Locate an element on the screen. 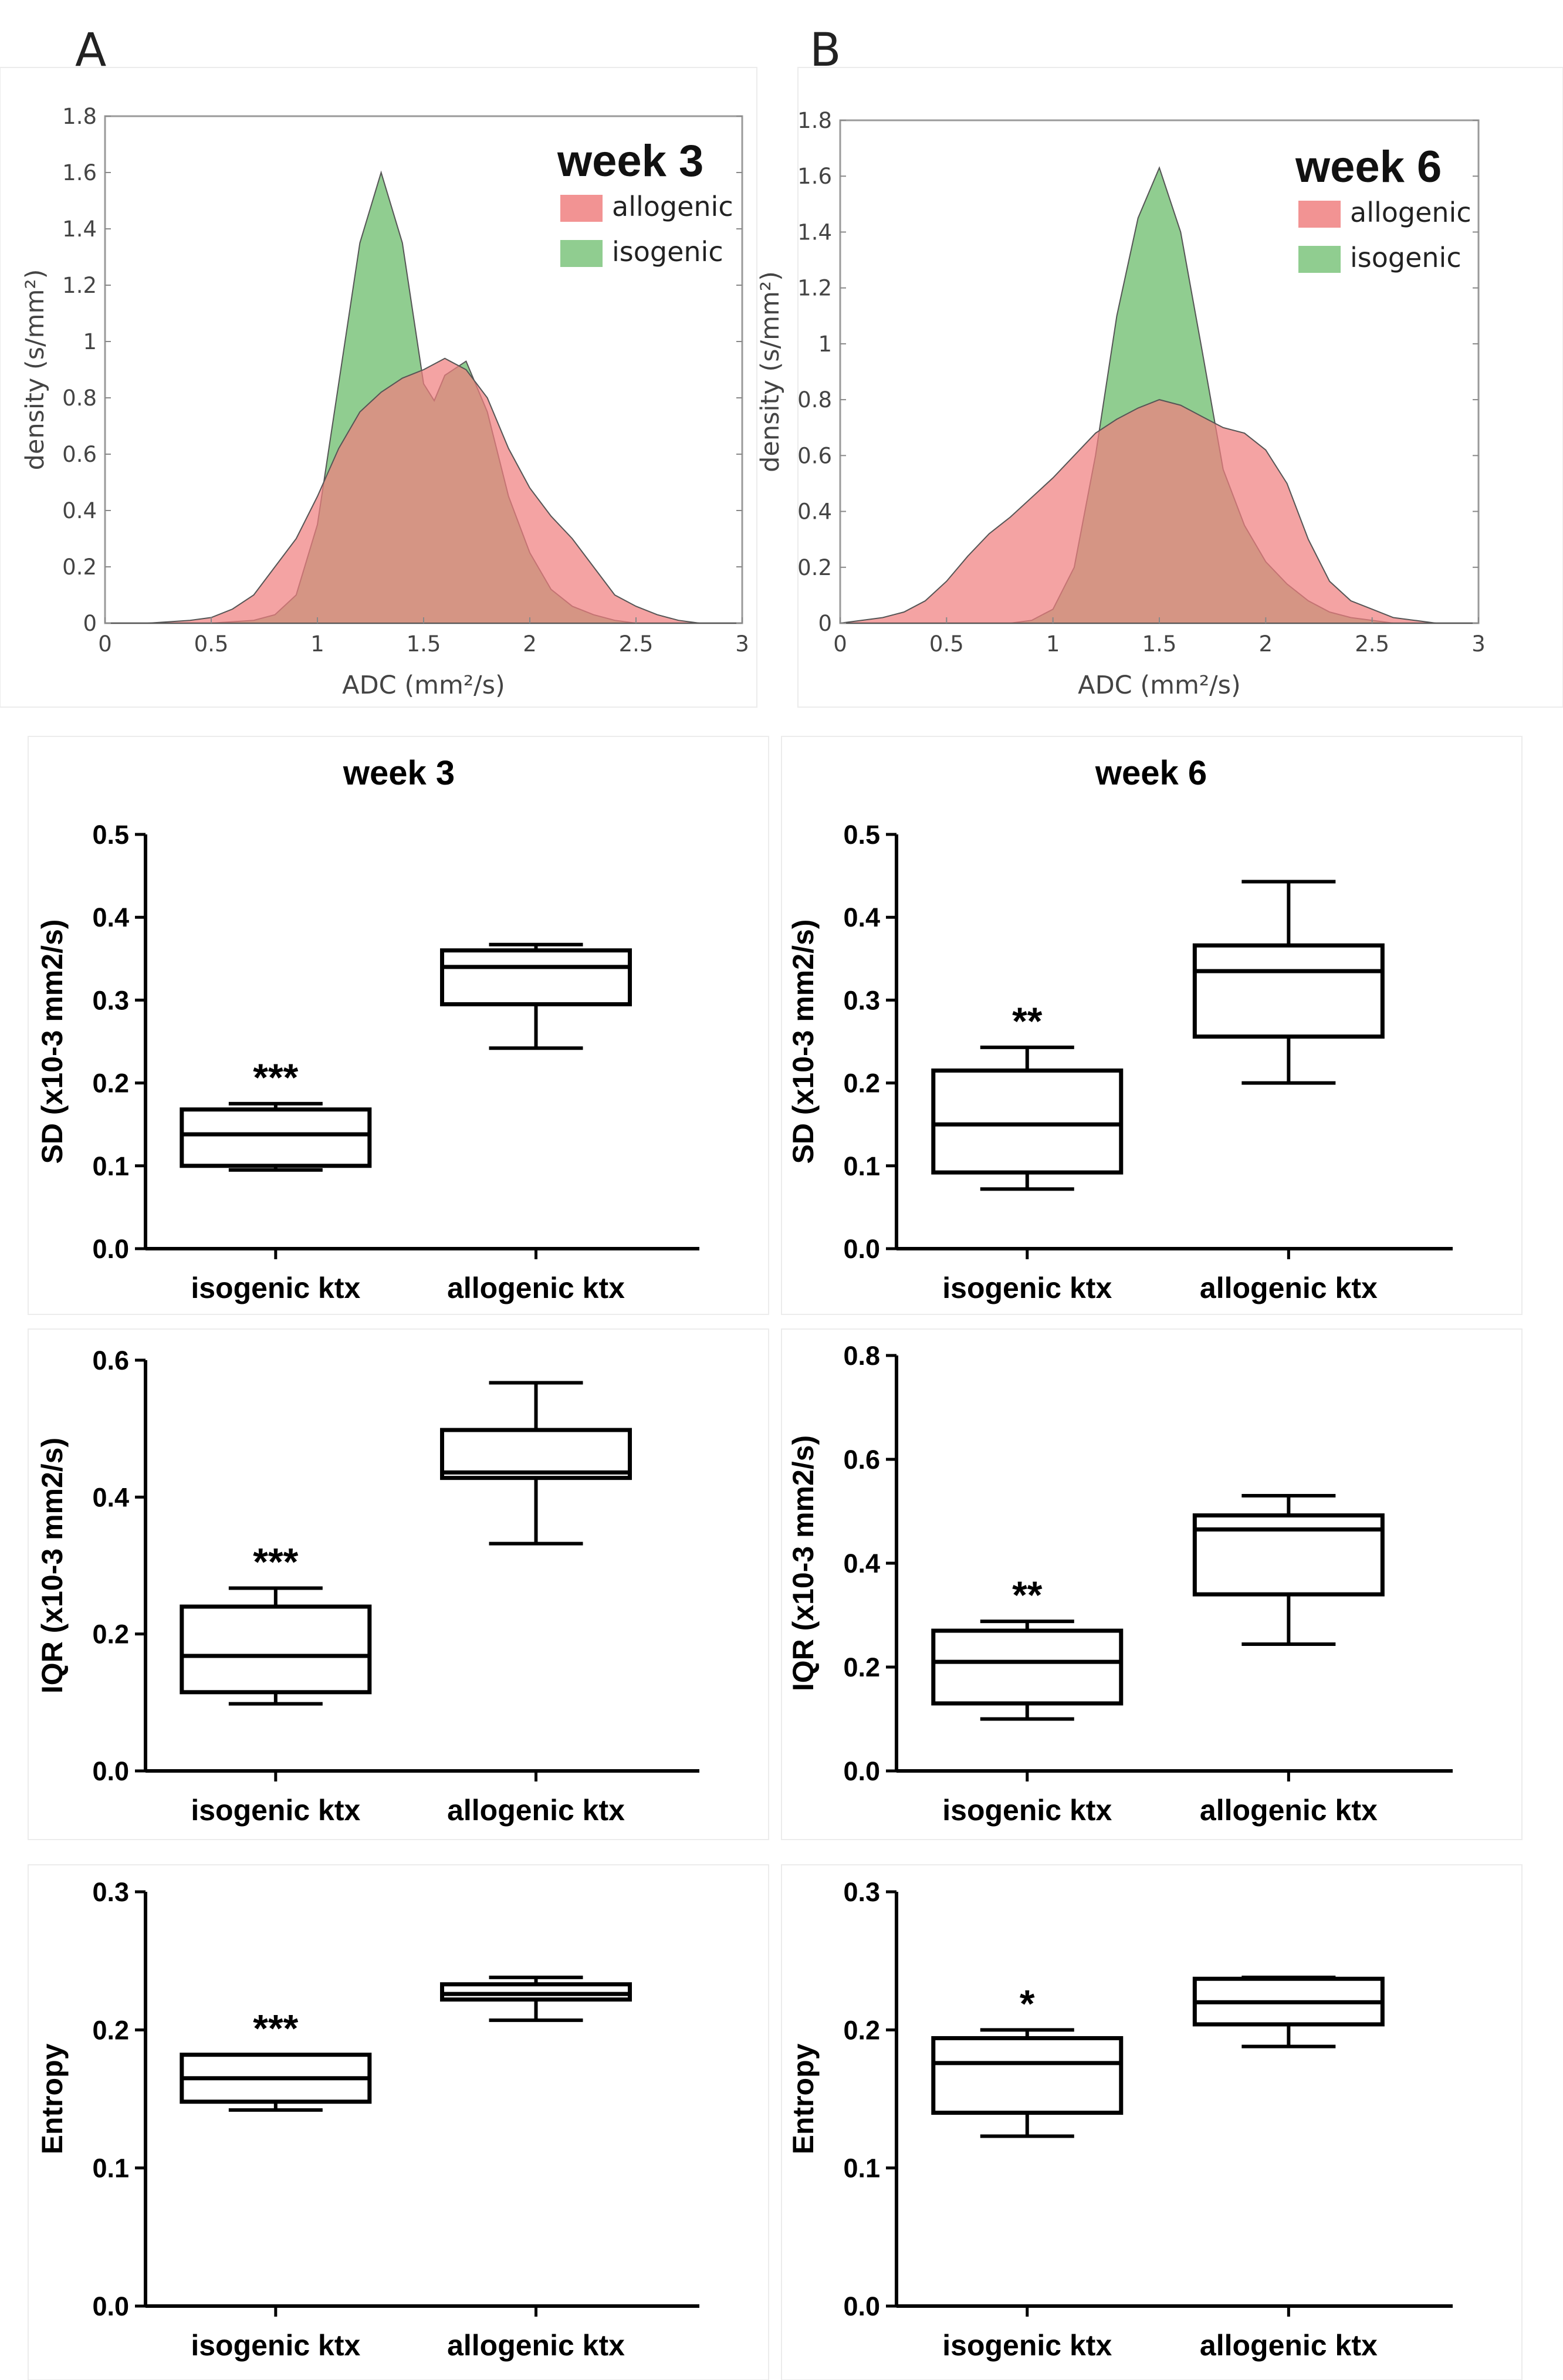 This screenshot has height=2380, width=1563. y-axis-label: IQR (x10-3 mm2/s) is located at coordinates (803, 1563).